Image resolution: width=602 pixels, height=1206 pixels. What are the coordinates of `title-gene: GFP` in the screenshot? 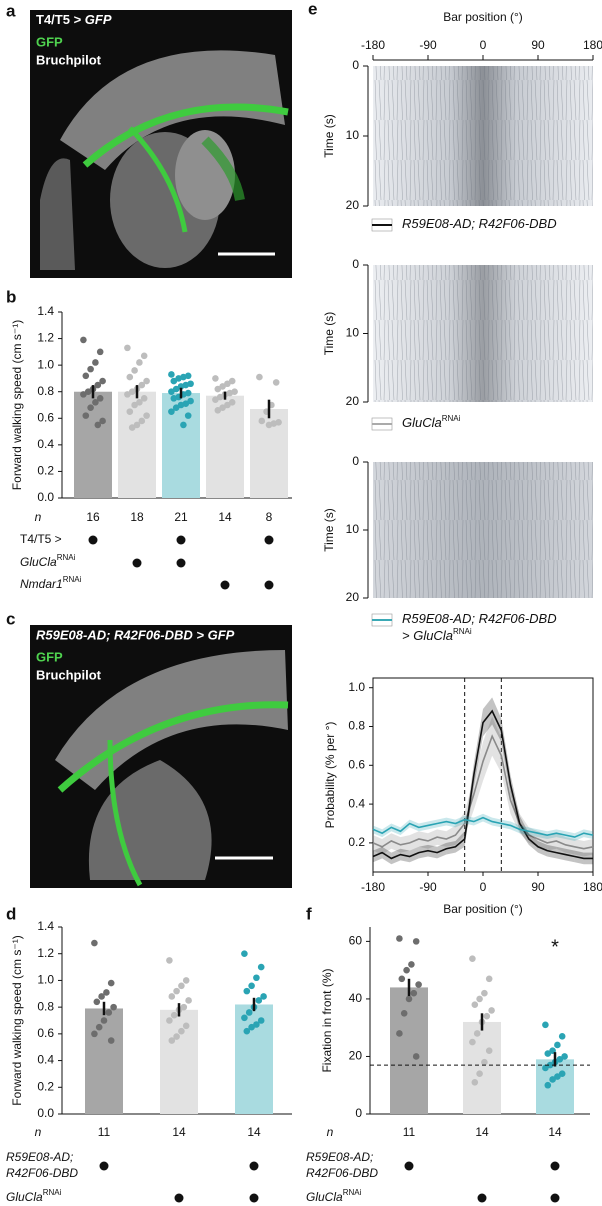 It's located at (98, 19).